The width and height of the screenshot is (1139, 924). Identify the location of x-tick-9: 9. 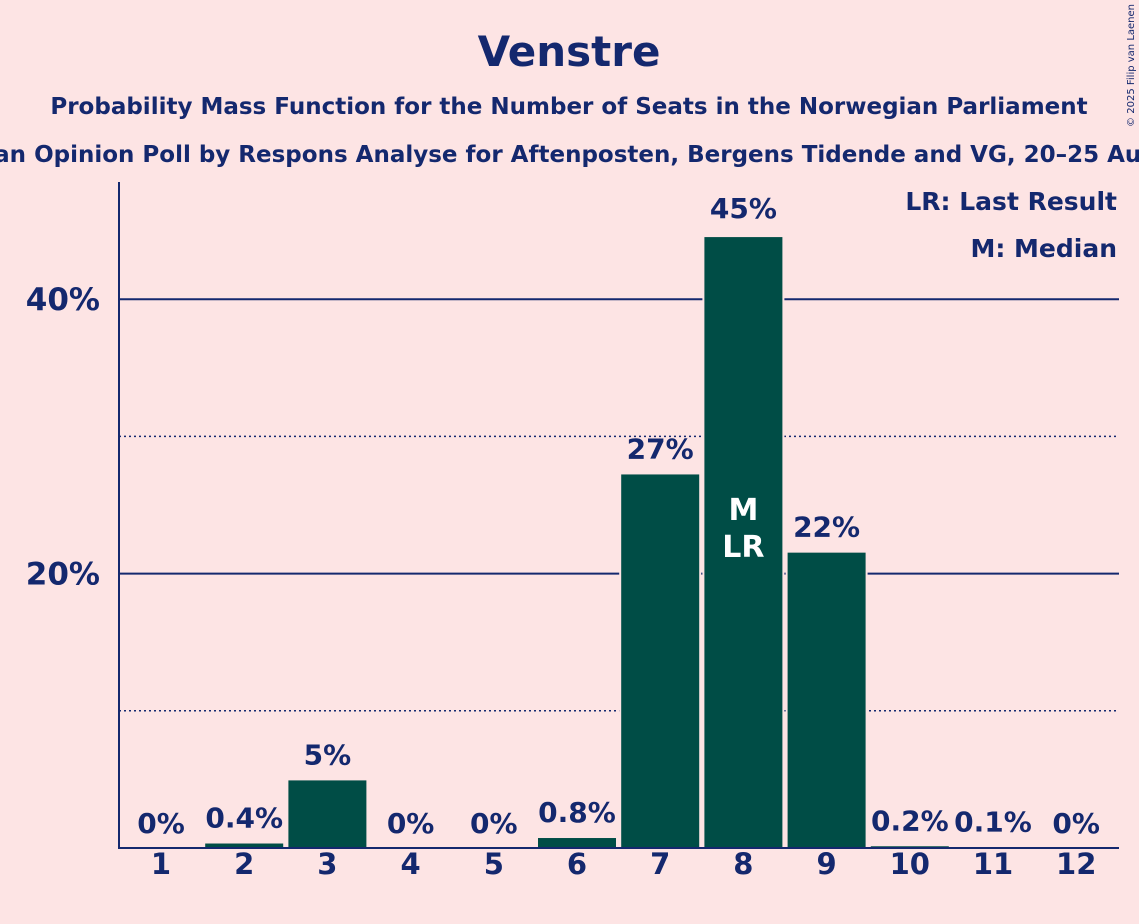
(827, 864).